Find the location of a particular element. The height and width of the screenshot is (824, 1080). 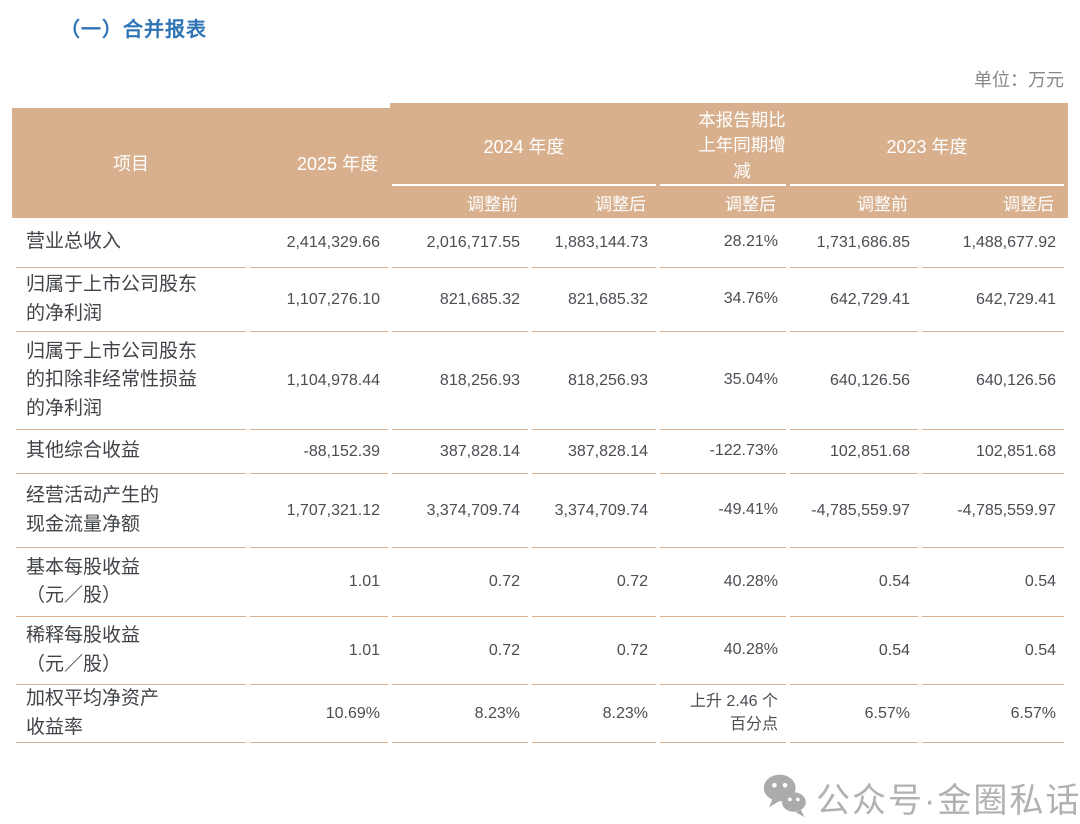

watermark: 公众号·金圈私话 is located at coordinates (921, 797).